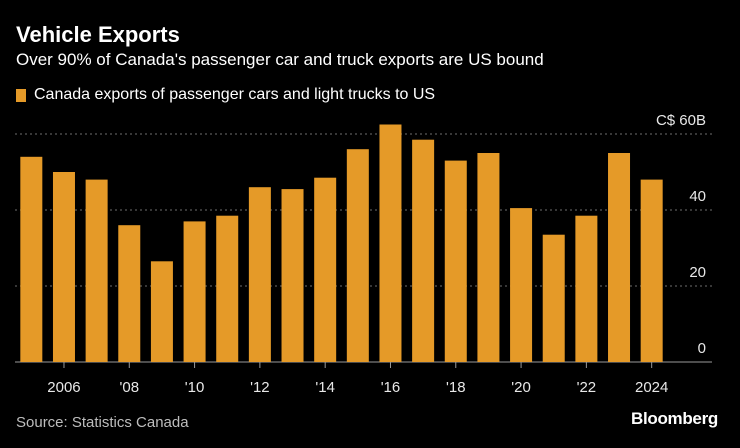 The height and width of the screenshot is (448, 740). What do you see at coordinates (455, 261) in the screenshot?
I see `bar-2018` at bounding box center [455, 261].